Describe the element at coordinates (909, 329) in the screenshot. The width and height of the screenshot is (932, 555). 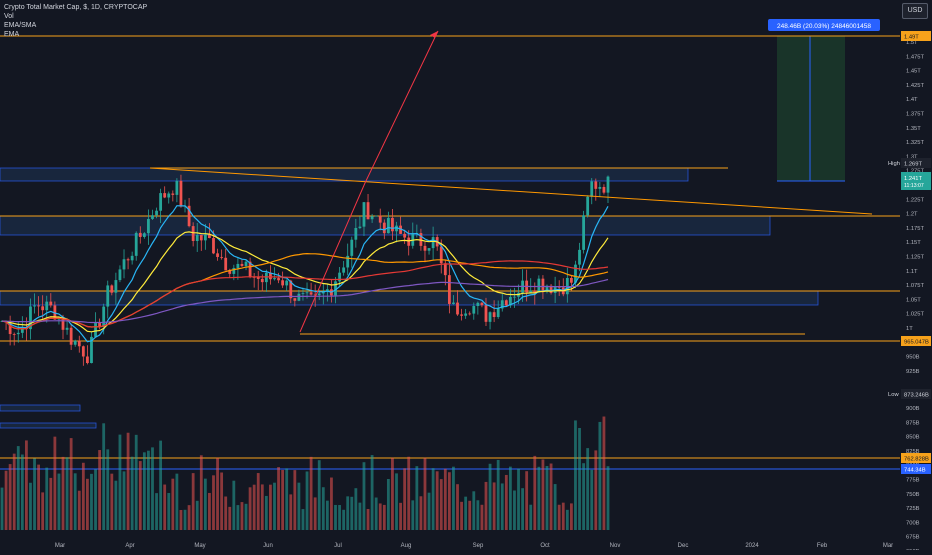
I see `price-label-20: 1T` at that location.